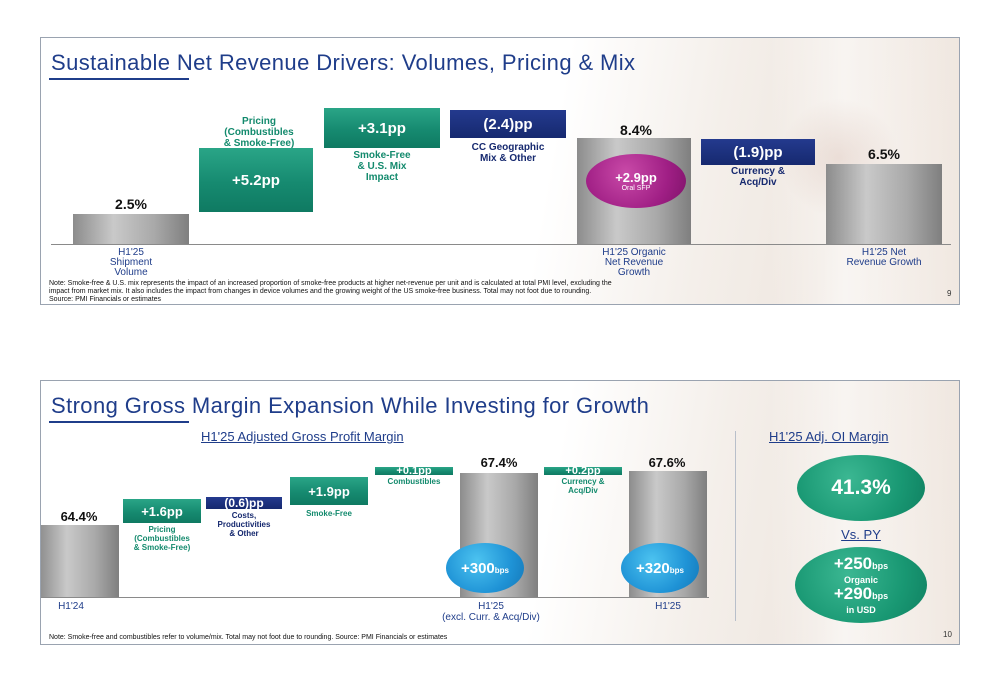  I want to click on oral-sfp-circle: +2.9pp Oral SFP, so click(636, 181).